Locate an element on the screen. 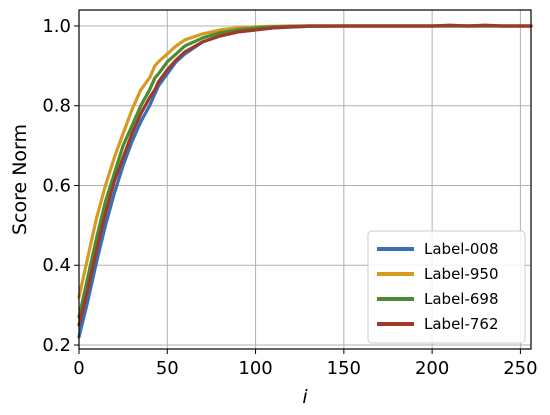 The height and width of the screenshot is (415, 550). x-axis-label: i is located at coordinates (305, 397).